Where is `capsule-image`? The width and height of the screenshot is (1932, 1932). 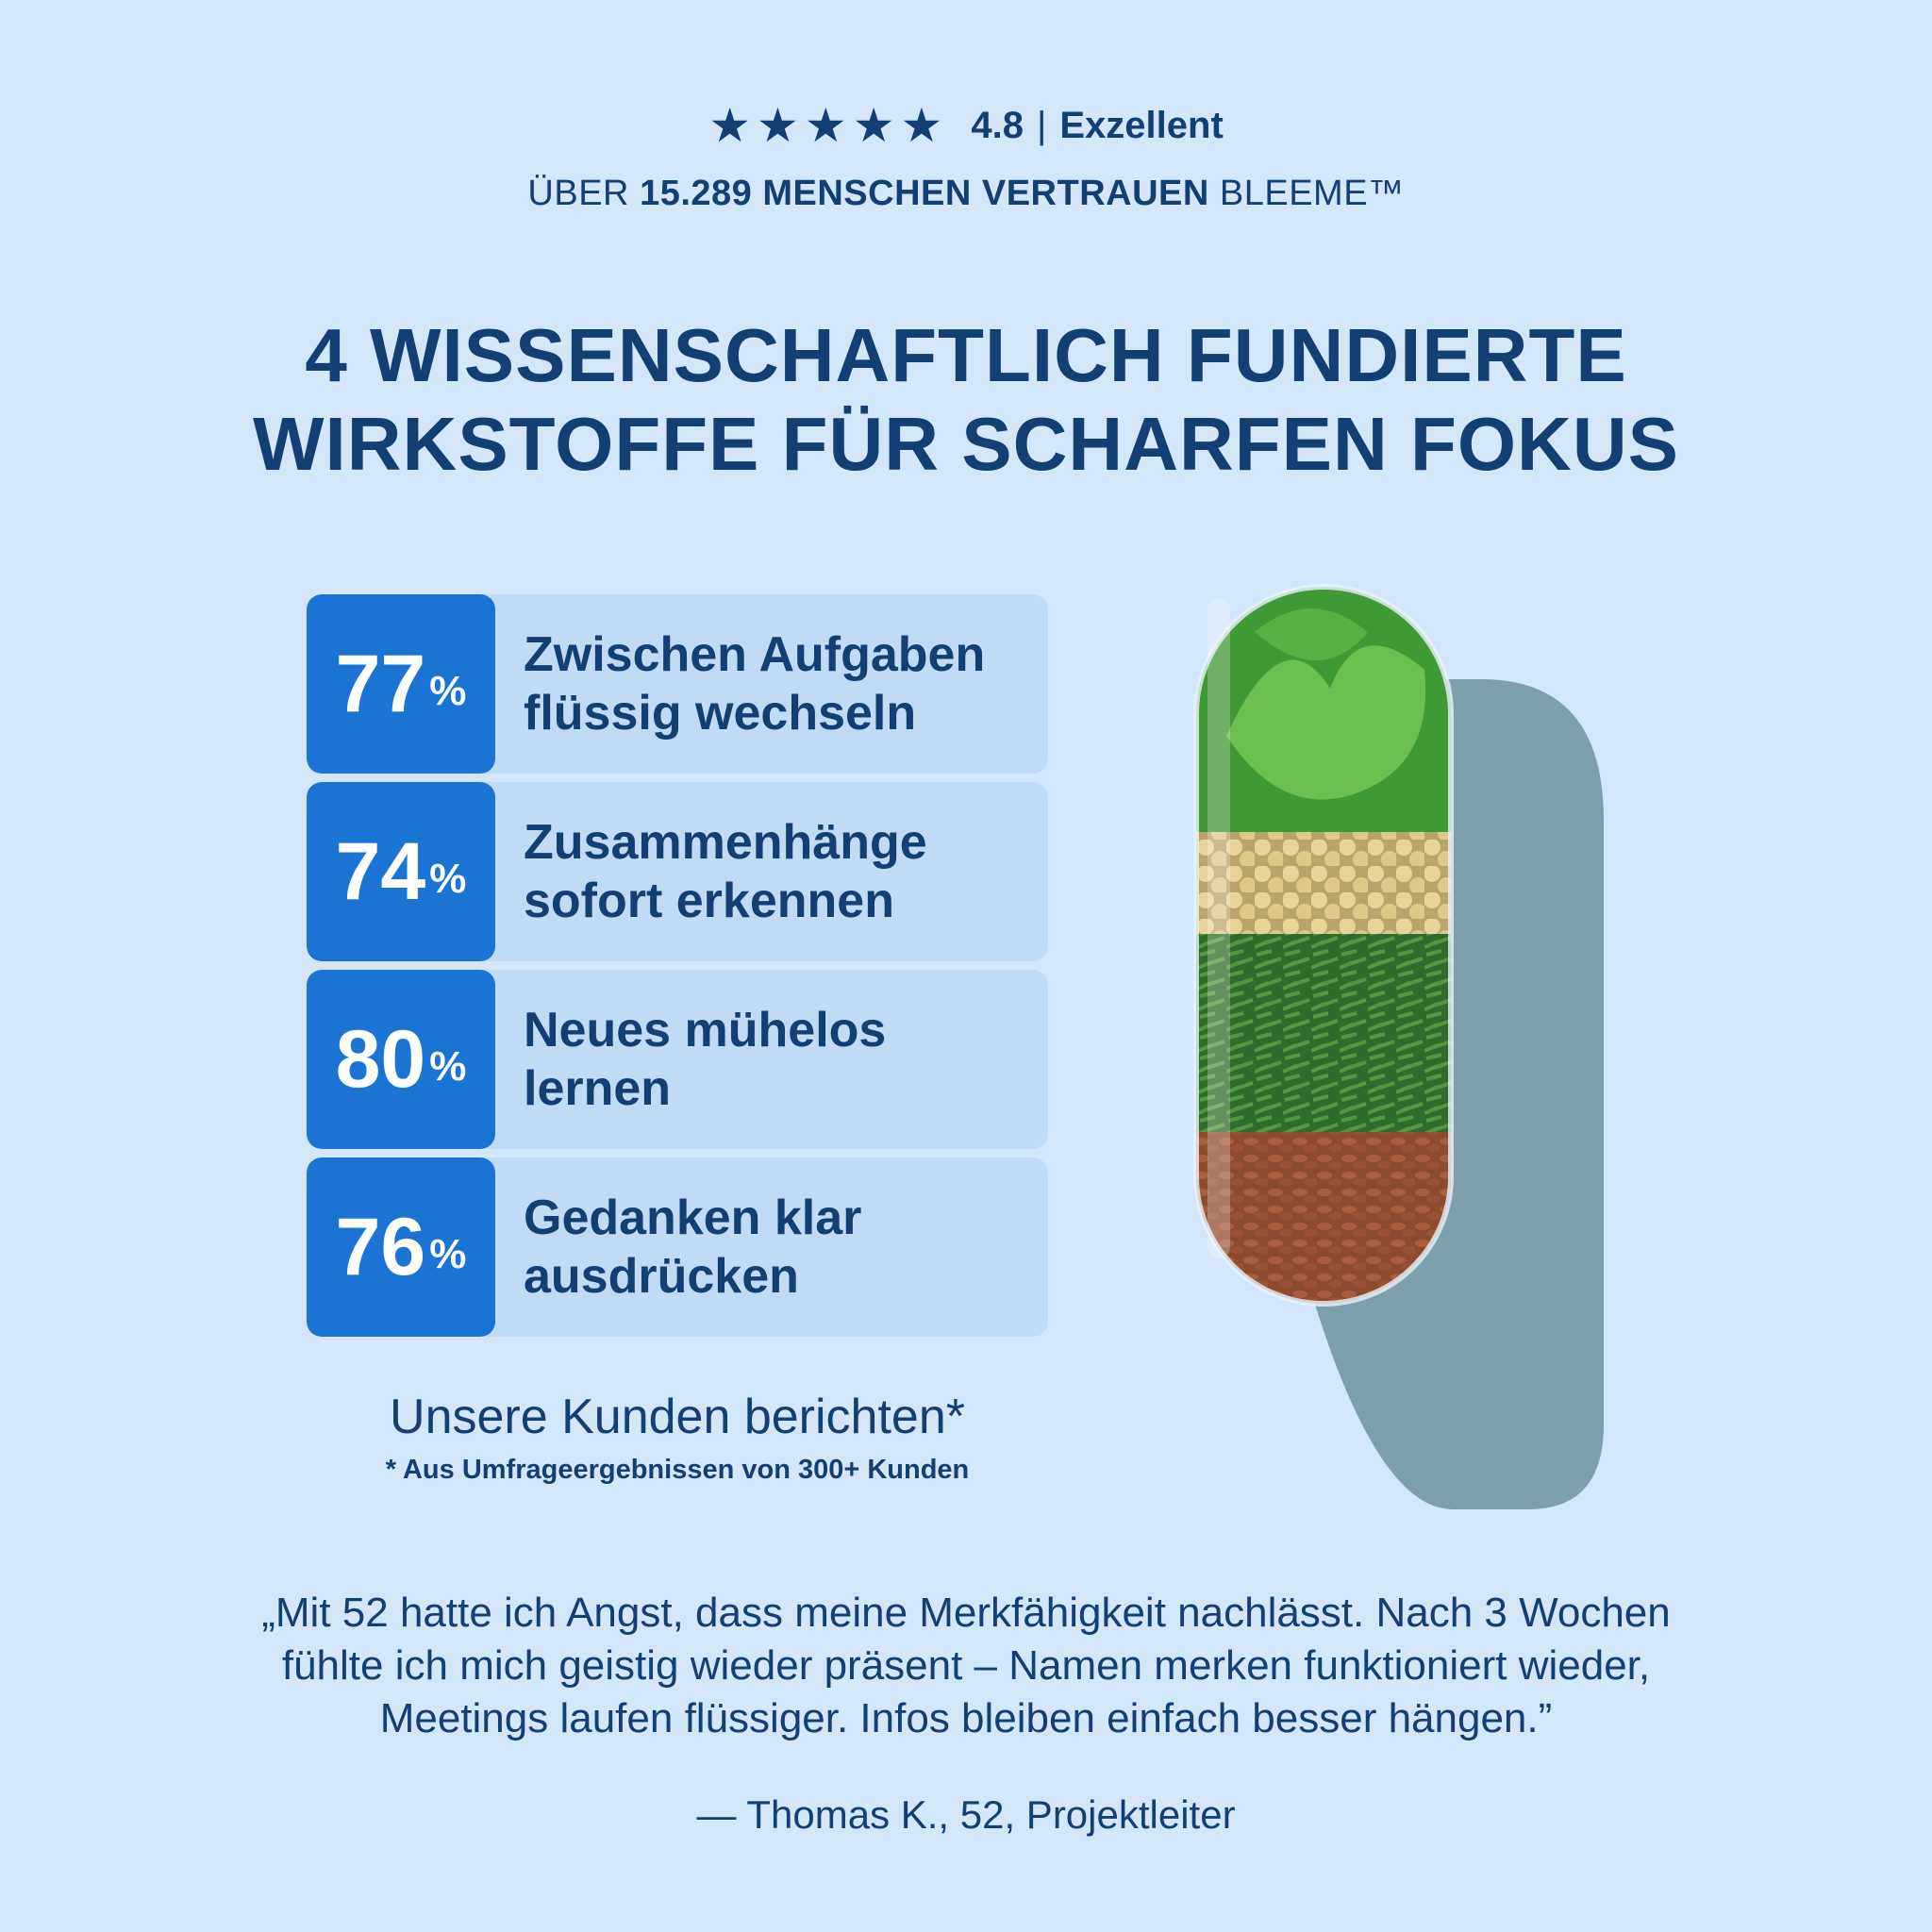
capsule-image is located at coordinates (1398, 1047).